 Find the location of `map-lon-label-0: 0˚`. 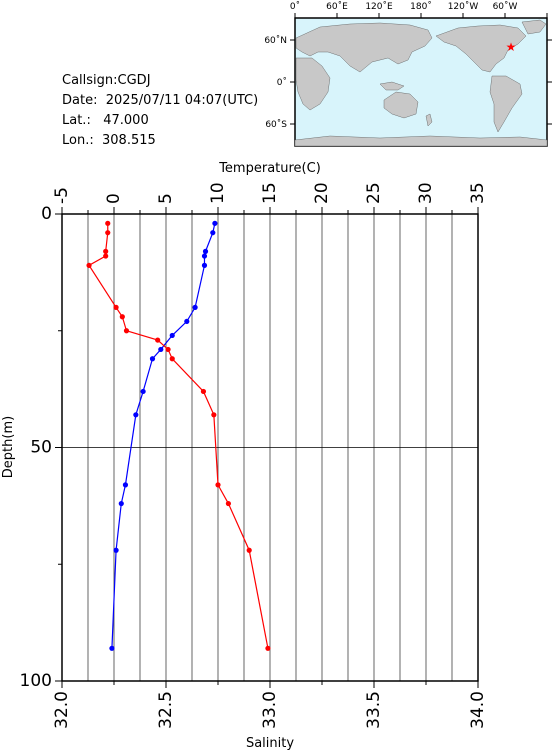

map-lon-label-0: 0˚ is located at coordinates (295, 6).